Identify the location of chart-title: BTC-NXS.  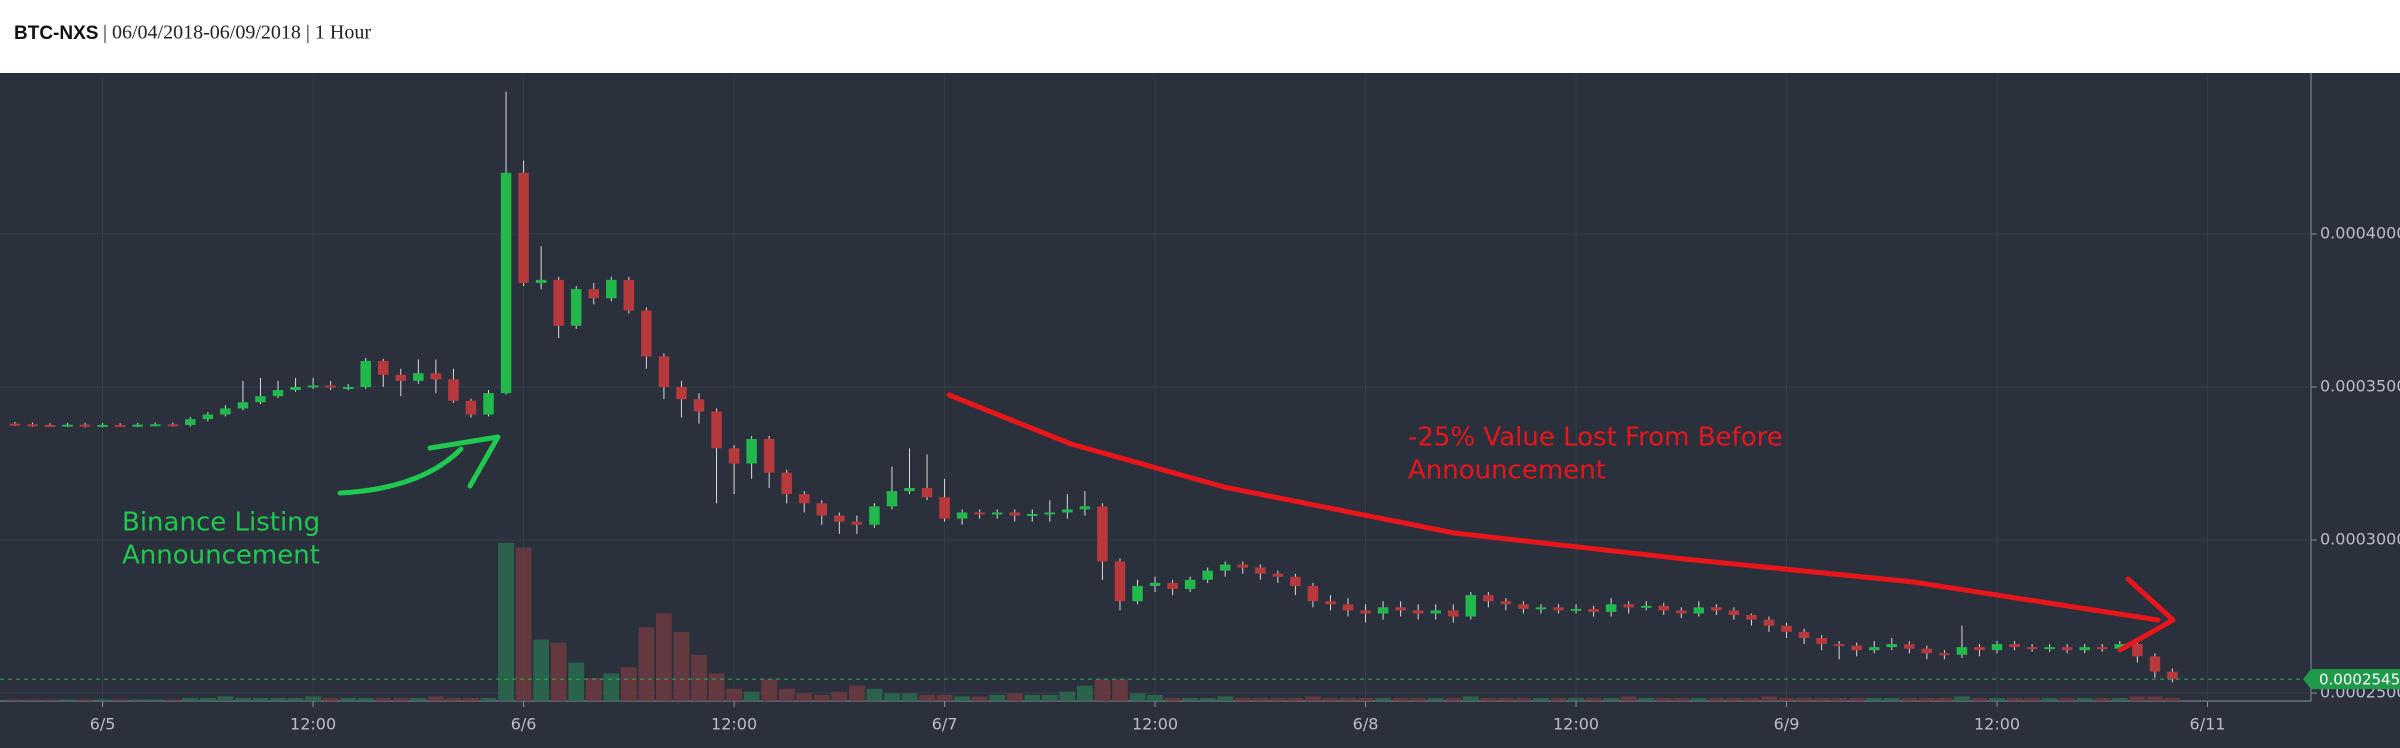
(56, 33).